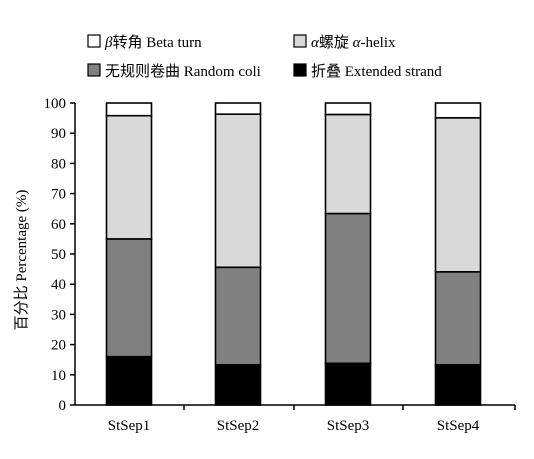 Image resolution: width=534 pixels, height=459 pixels. Describe the element at coordinates (153, 42) in the screenshot. I see `legend-label-0-0: β转角 Beta turn` at that location.